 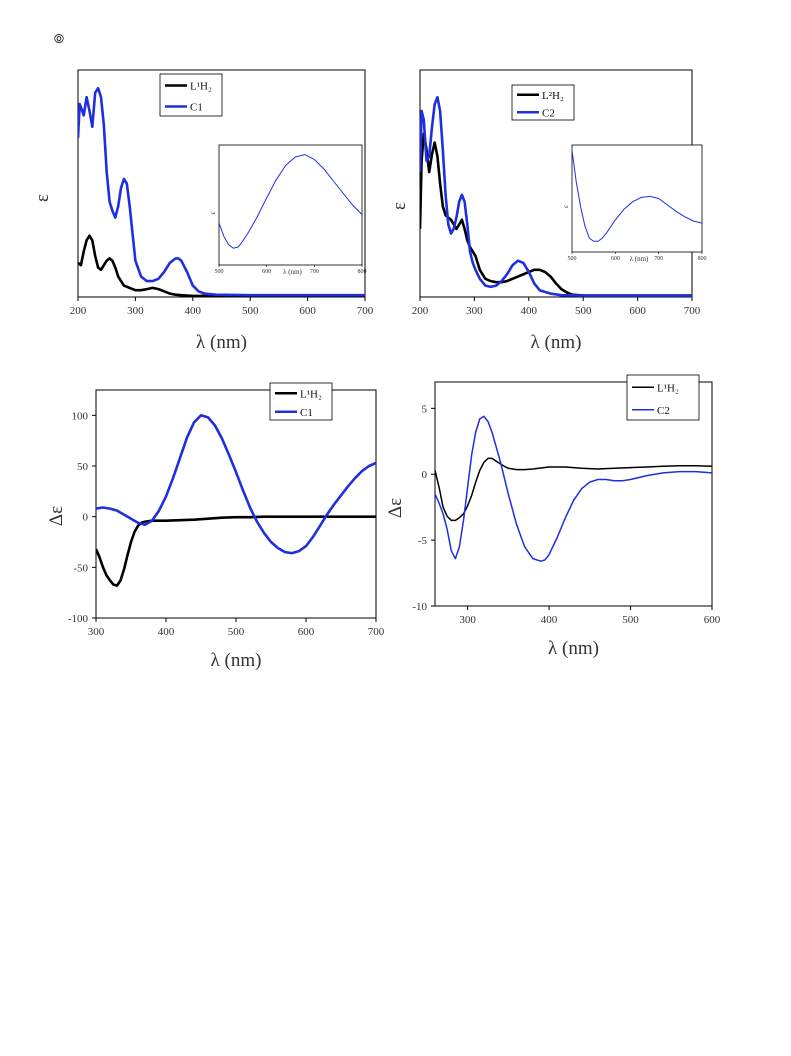 I want to click on y-tick-label: 50, so click(x=83, y=467).